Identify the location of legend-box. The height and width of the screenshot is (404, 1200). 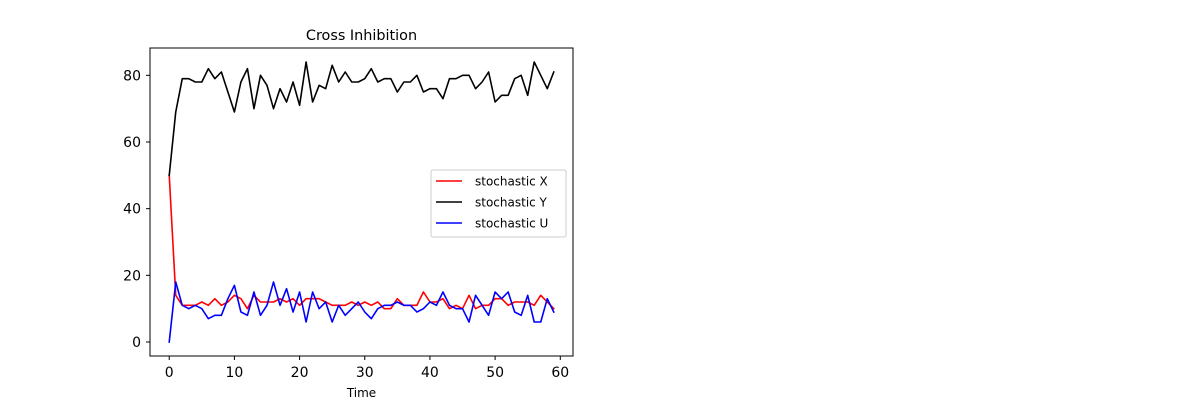
(498, 203).